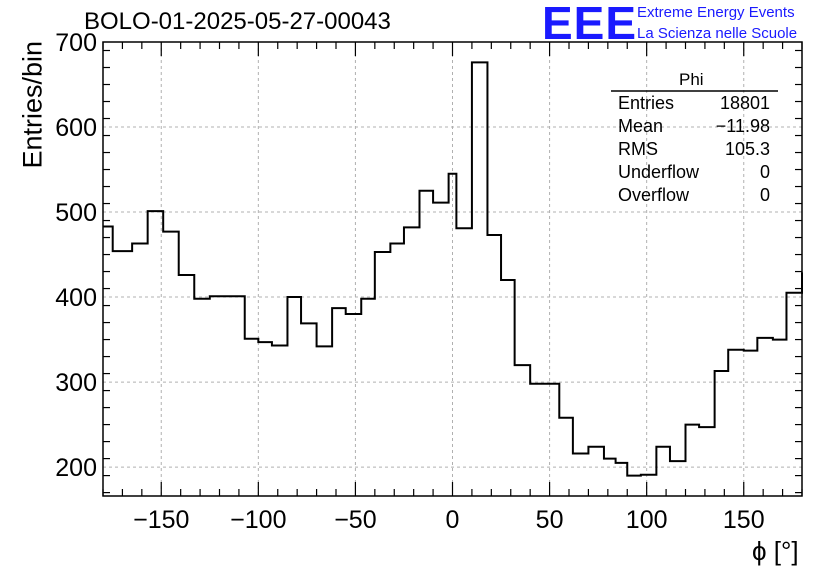 The height and width of the screenshot is (572, 836). What do you see at coordinates (691, 79) in the screenshot?
I see `stats-name: Phi` at bounding box center [691, 79].